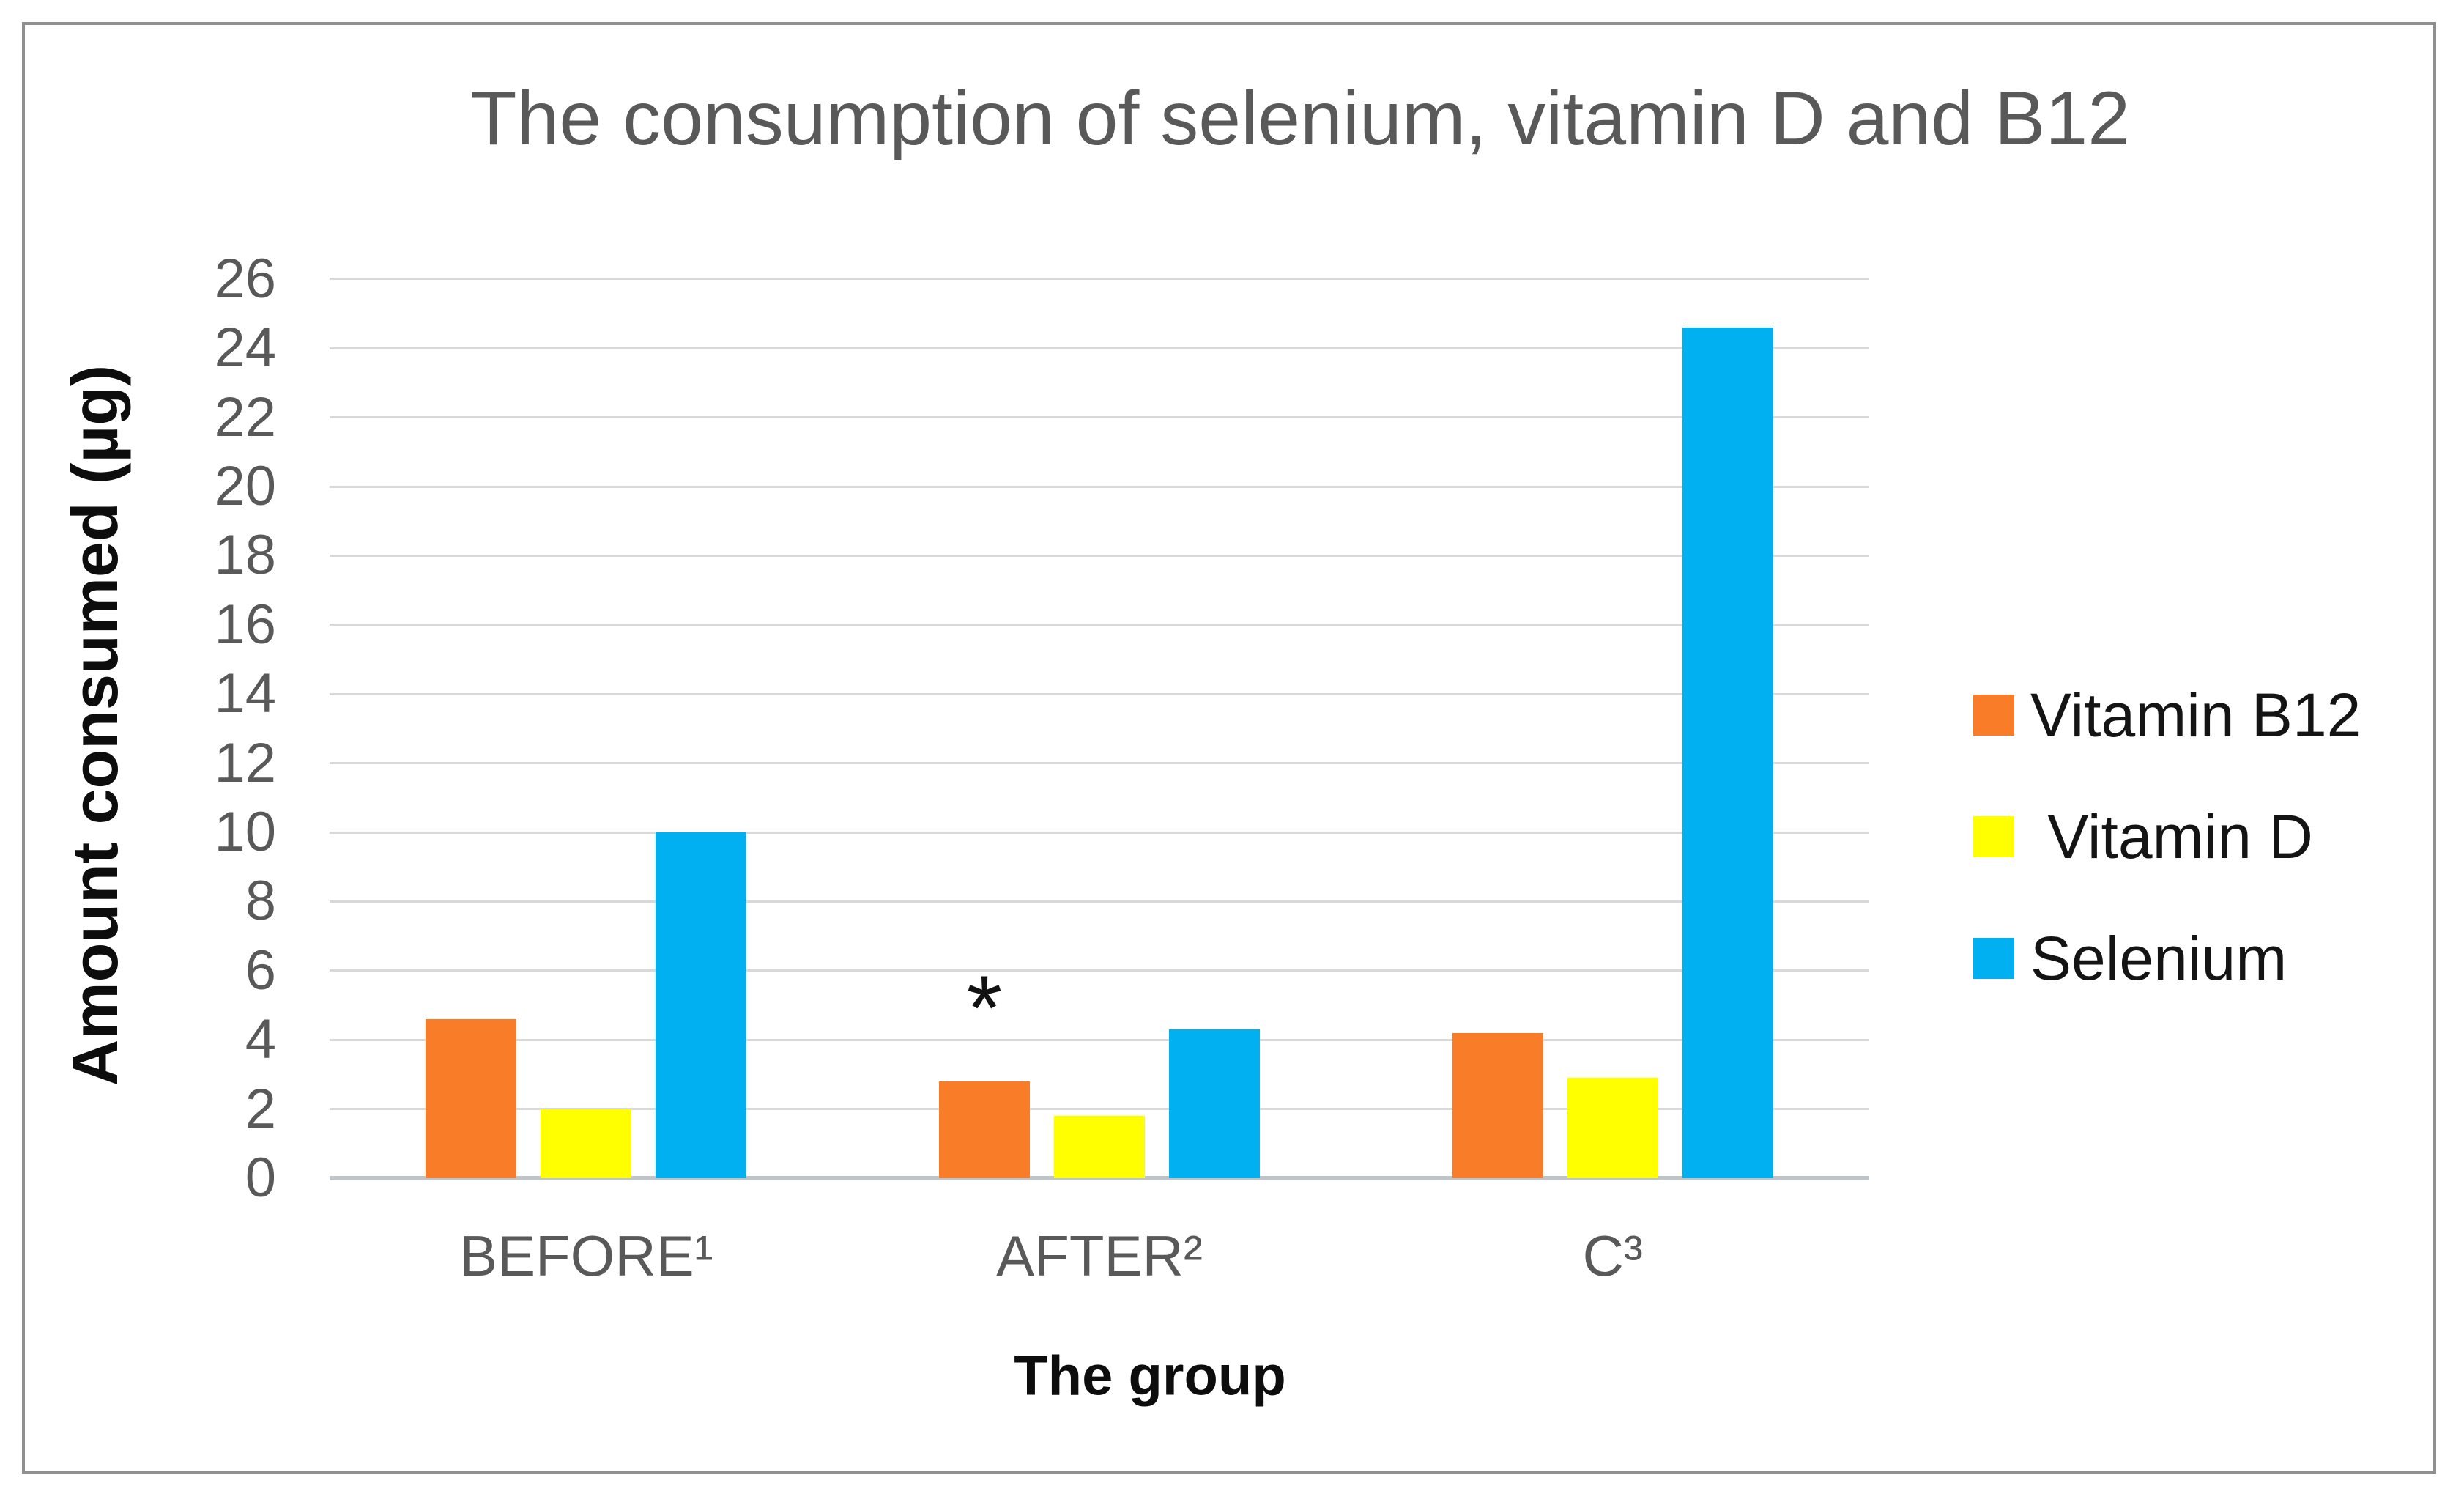 The width and height of the screenshot is (2464, 1502). What do you see at coordinates (1612, 1128) in the screenshot?
I see `bar-vitamin-d-c-` at bounding box center [1612, 1128].